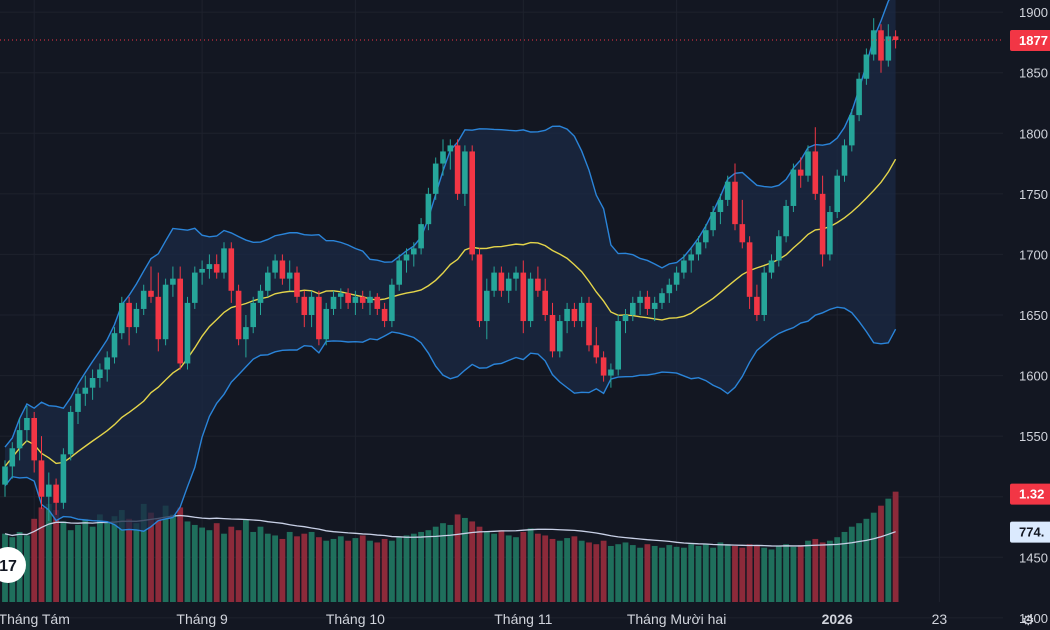 This screenshot has width=1050, height=630. Describe the element at coordinates (1033, 133) in the screenshot. I see `price-tick-label: 1800` at that location.